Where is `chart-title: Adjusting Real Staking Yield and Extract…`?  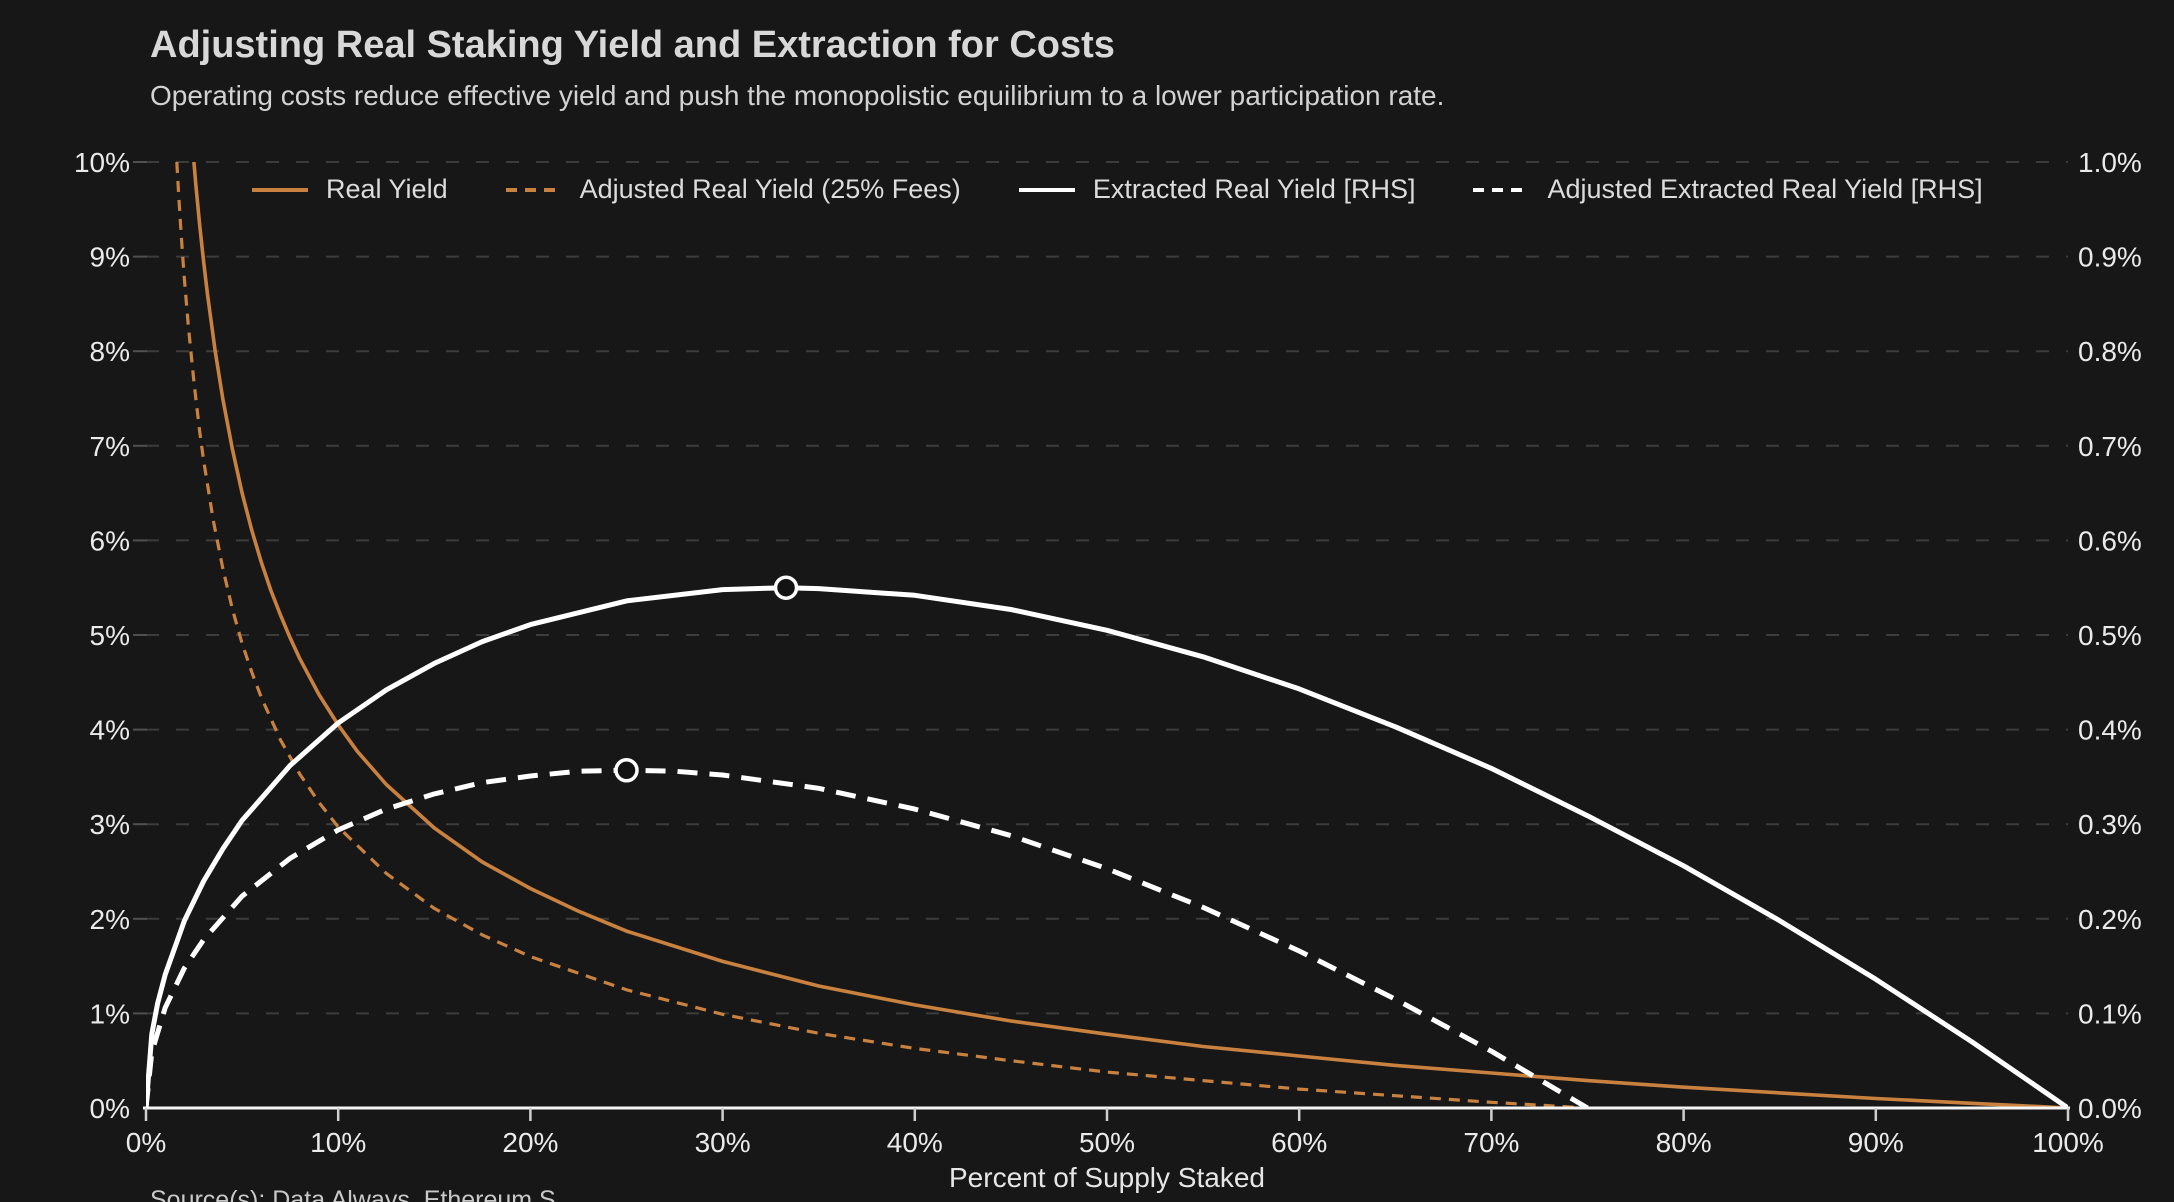 chart-title: Adjusting Real Staking Yield and Extract… is located at coordinates (632, 45).